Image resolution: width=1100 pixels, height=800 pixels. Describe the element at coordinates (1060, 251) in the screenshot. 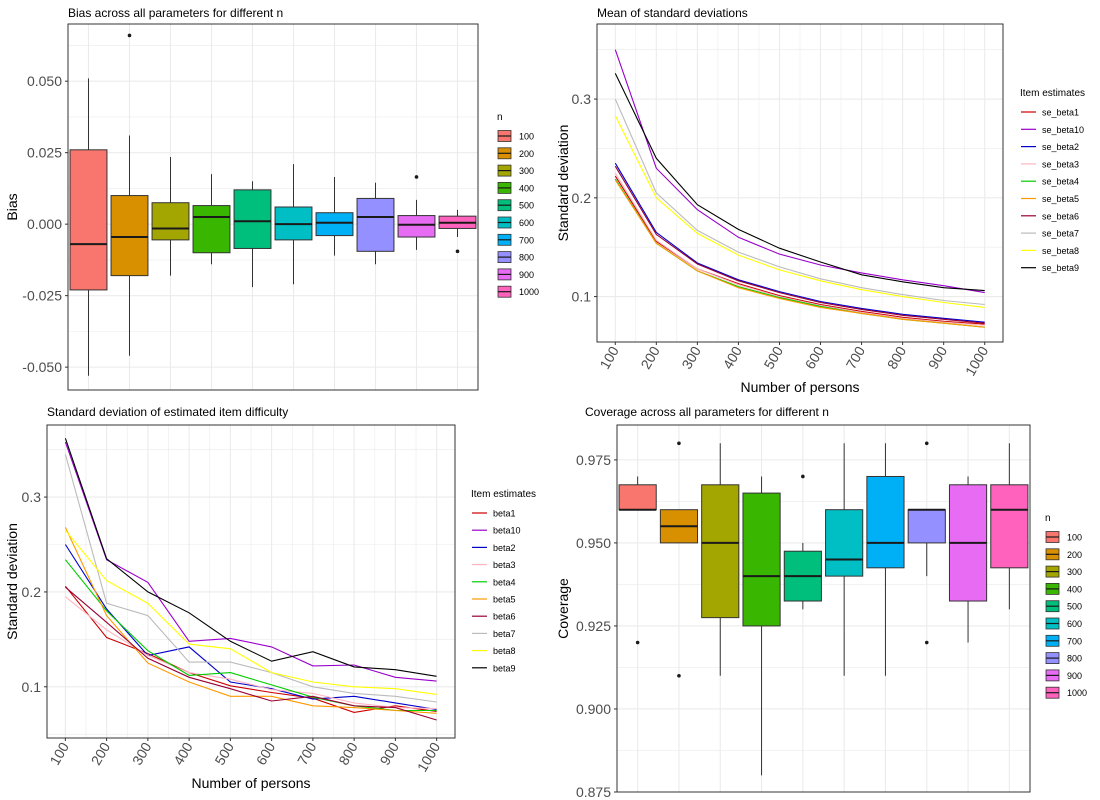

I see `legend-label: se_beta8` at that location.